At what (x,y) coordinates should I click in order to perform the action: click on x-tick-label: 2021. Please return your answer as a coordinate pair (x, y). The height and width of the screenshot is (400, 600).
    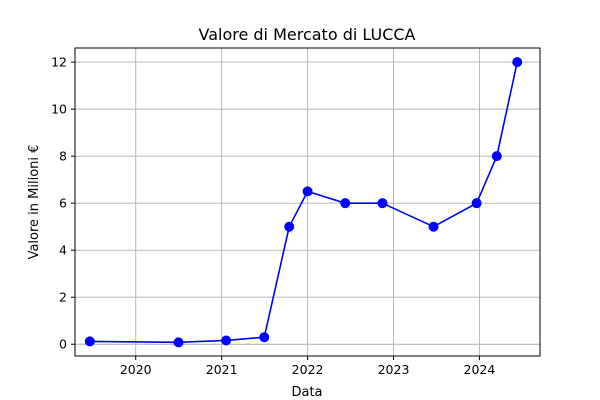
    Looking at the image, I should click on (222, 369).